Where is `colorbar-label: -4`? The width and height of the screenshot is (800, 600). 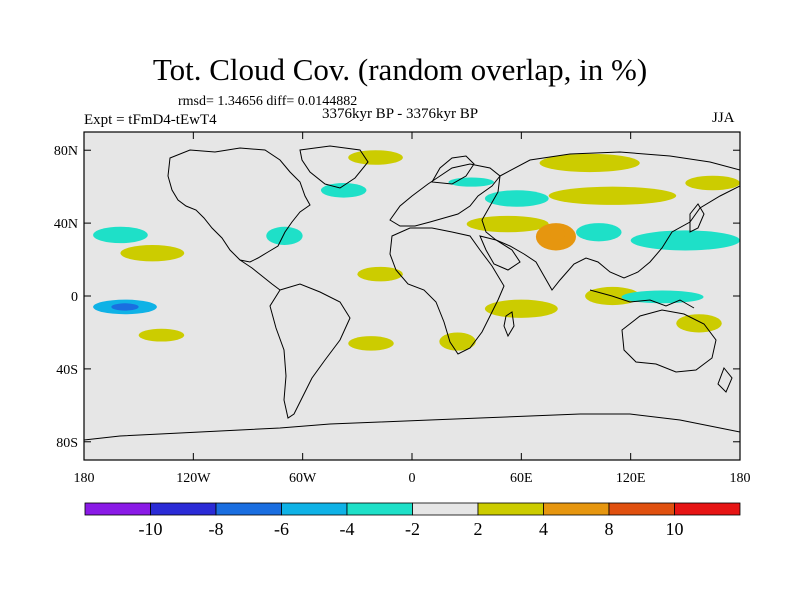
colorbar-label: -4 is located at coordinates (347, 529).